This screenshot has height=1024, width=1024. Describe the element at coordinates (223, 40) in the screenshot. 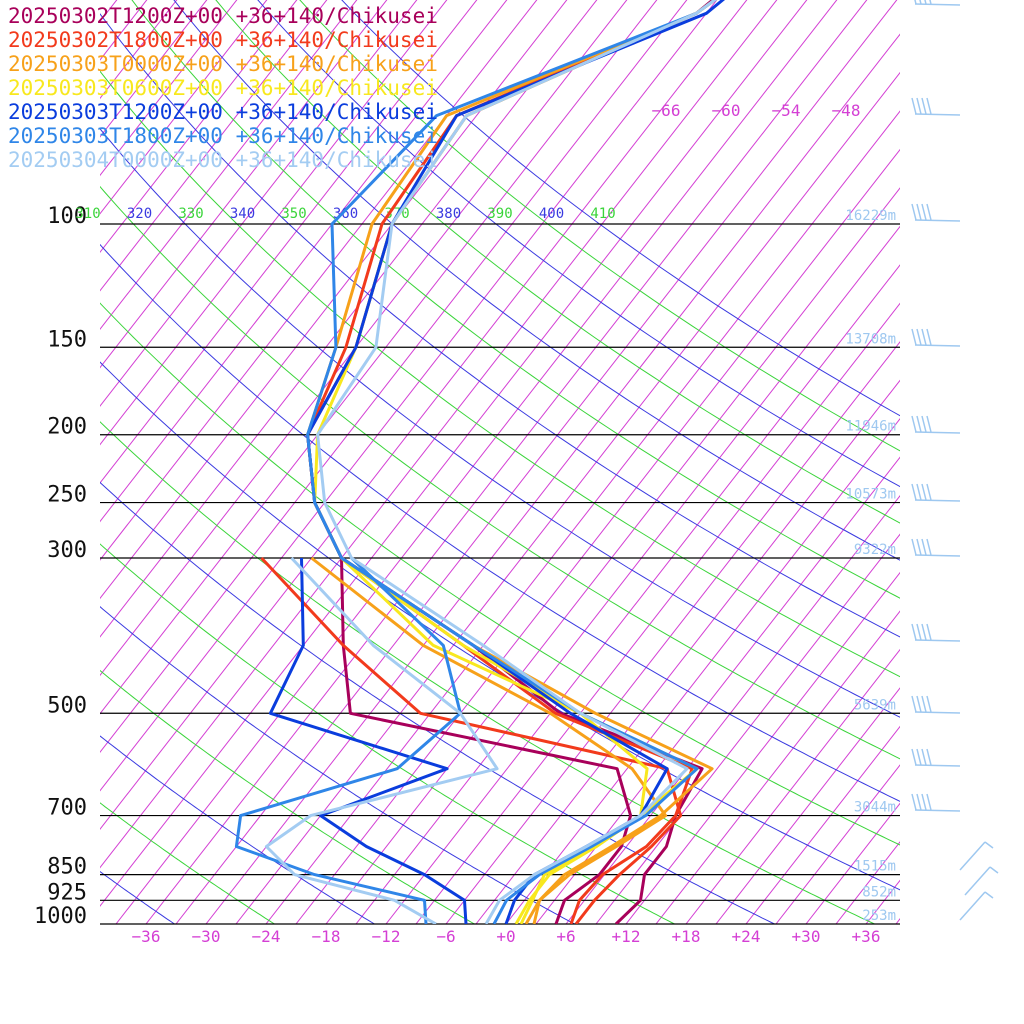

I see `legend-entry: 20250302T1800Z+00 +36+140/Chikusei` at that location.